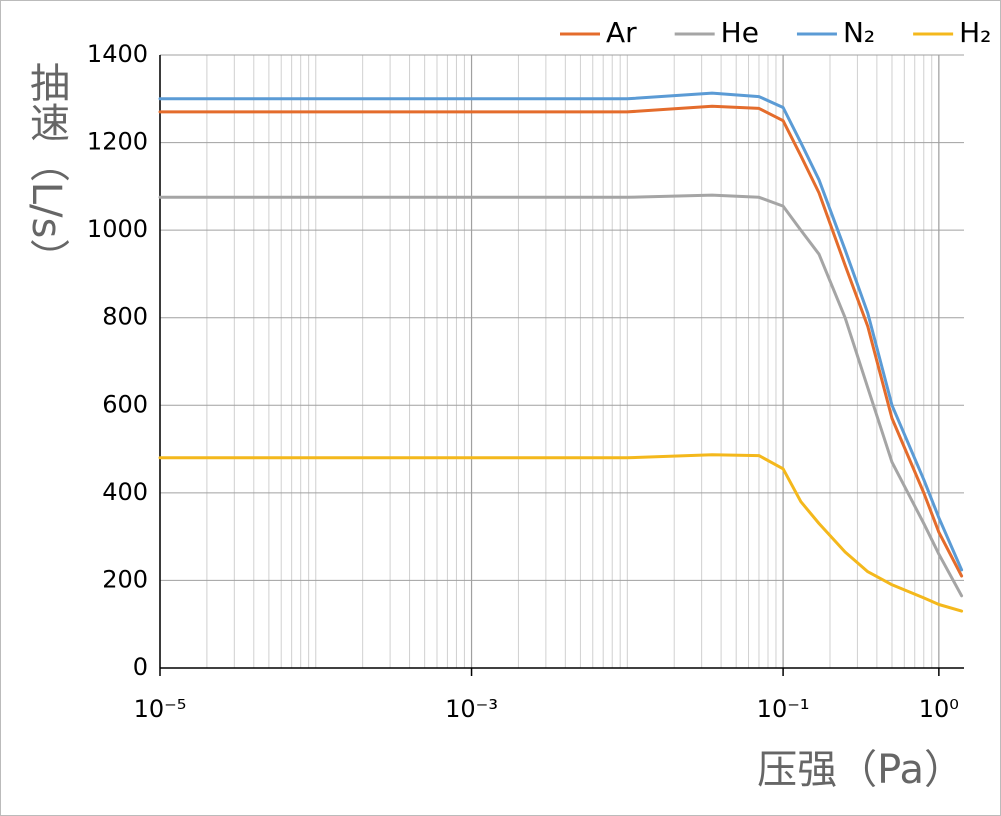  What do you see at coordinates (621, 32) in the screenshot?
I see `legend-label: Ar` at bounding box center [621, 32].